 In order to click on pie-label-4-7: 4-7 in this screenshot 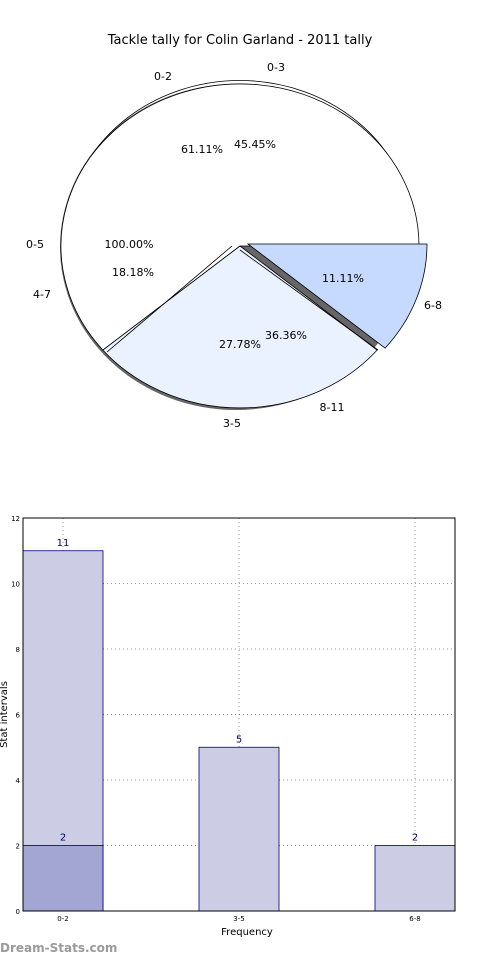, I will do `click(42, 294)`.